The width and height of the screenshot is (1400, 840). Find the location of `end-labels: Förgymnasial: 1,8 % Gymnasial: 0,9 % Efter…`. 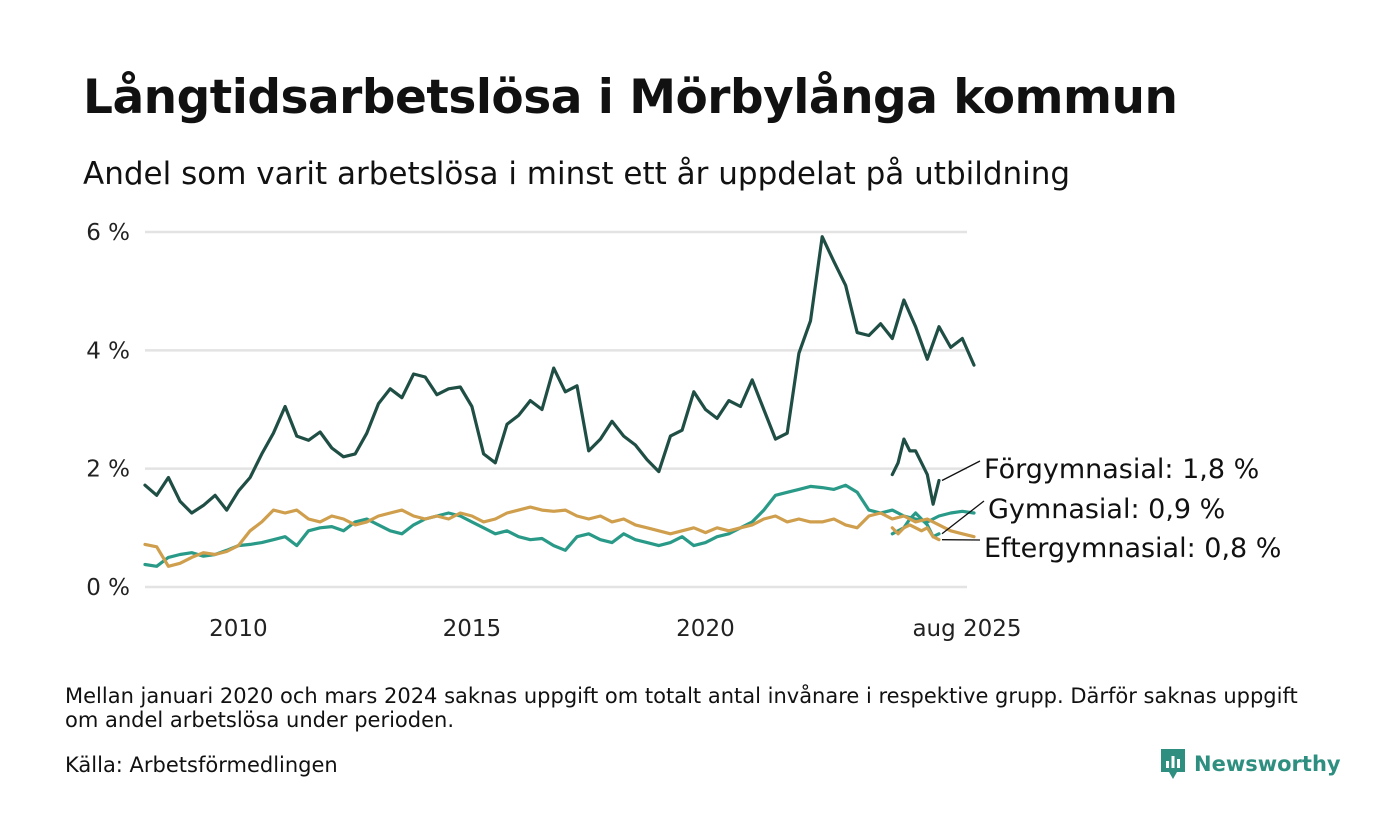

end-labels: Förgymnasial: 1,8 % Gymnasial: 0,9 % Efter… is located at coordinates (1111, 509).